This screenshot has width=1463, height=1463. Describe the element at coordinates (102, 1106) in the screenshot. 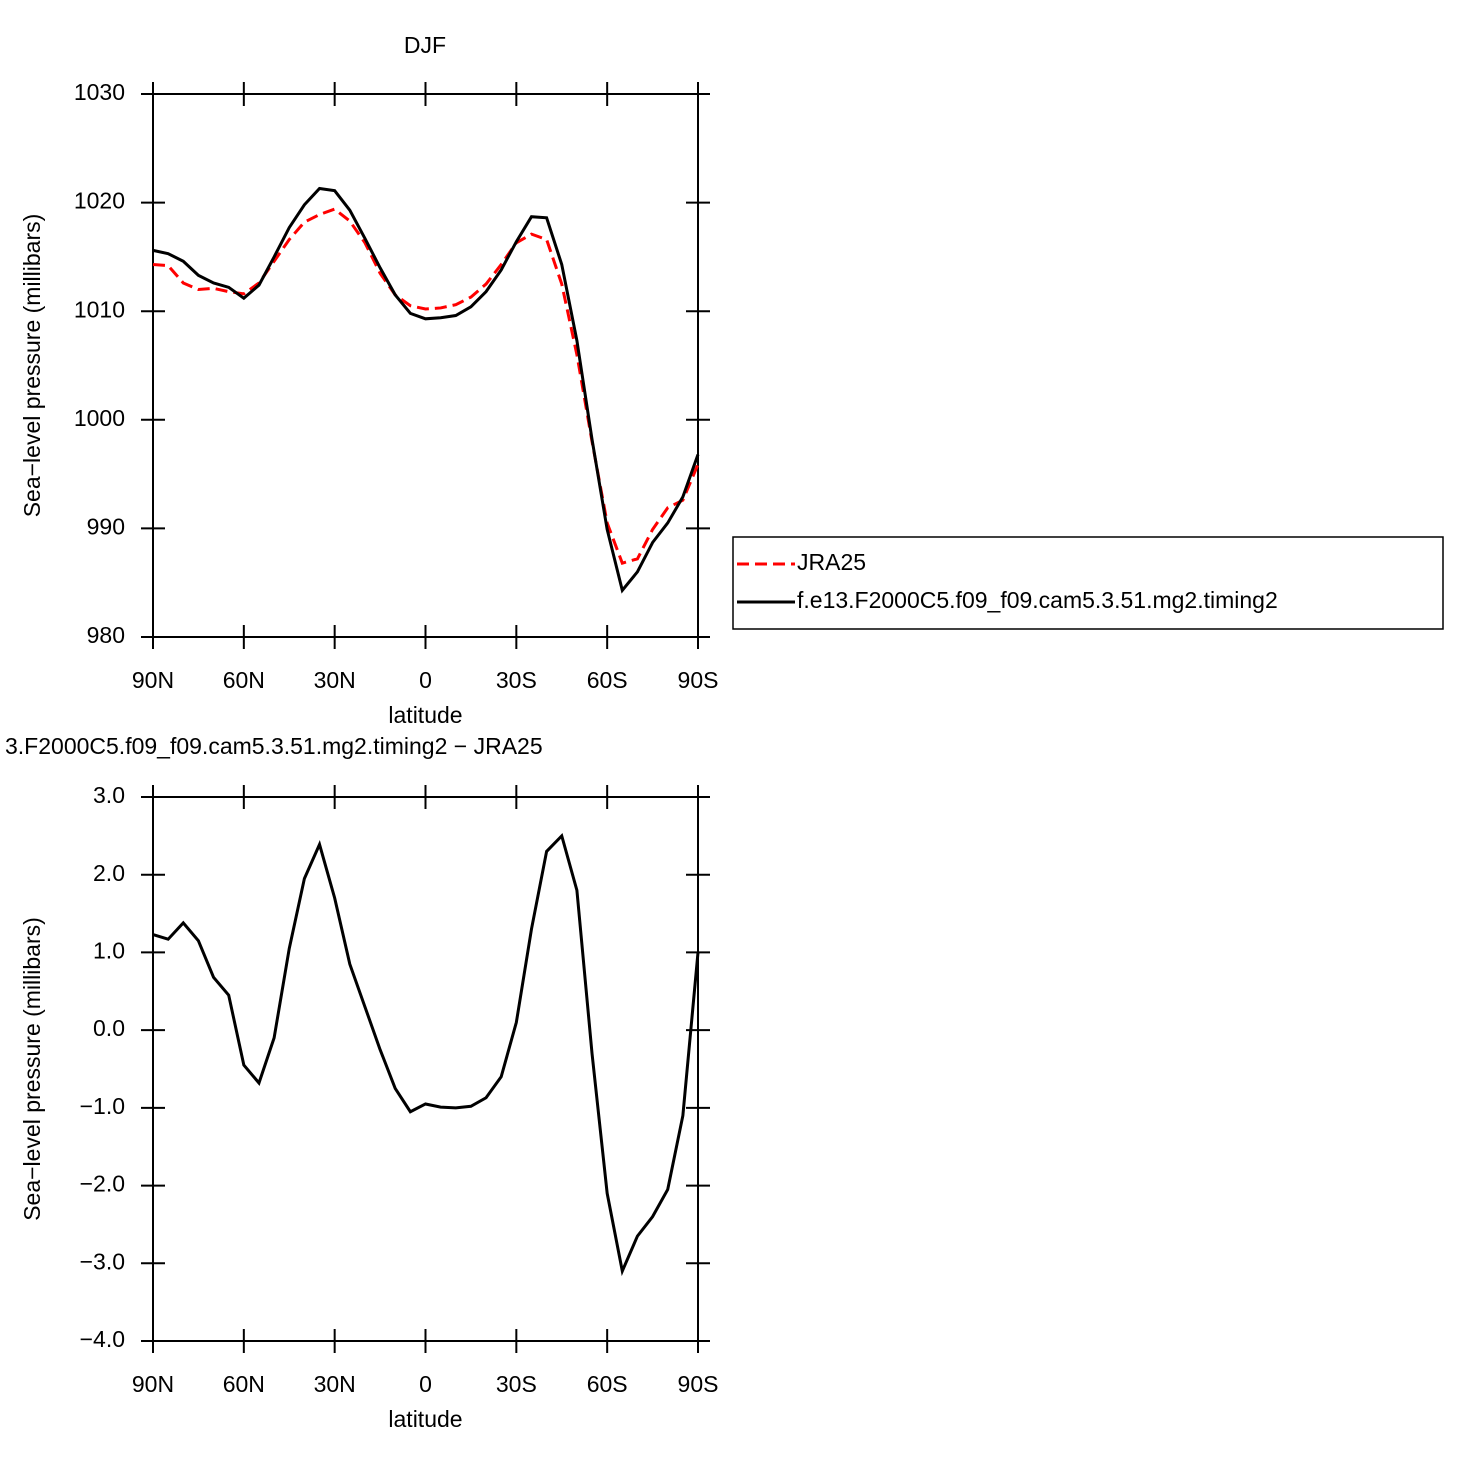

I see `y-tick-label: −1.0` at that location.